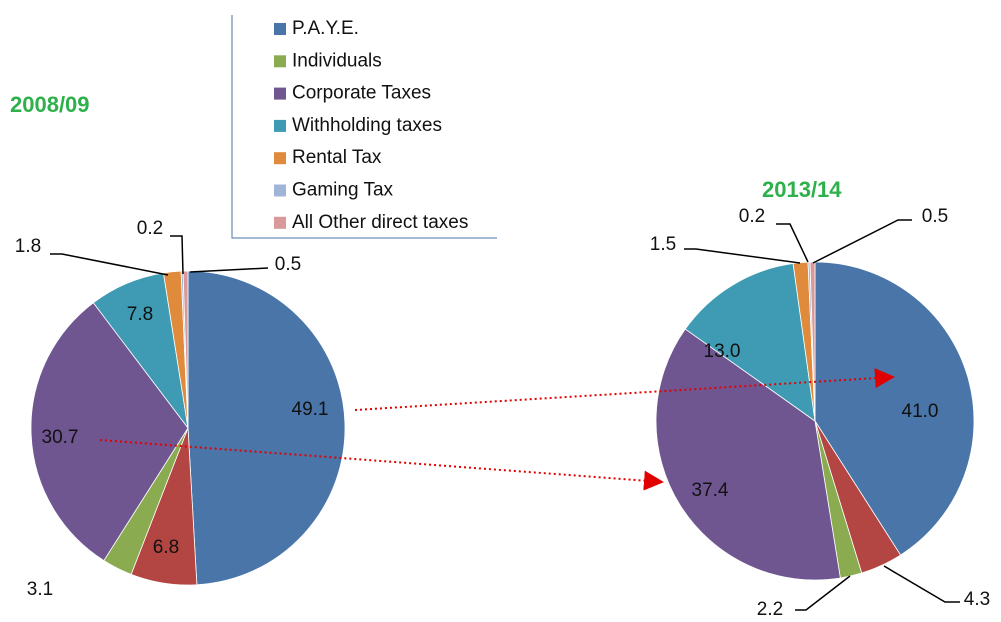  I want to click on legend-label: Individuals, so click(337, 60).